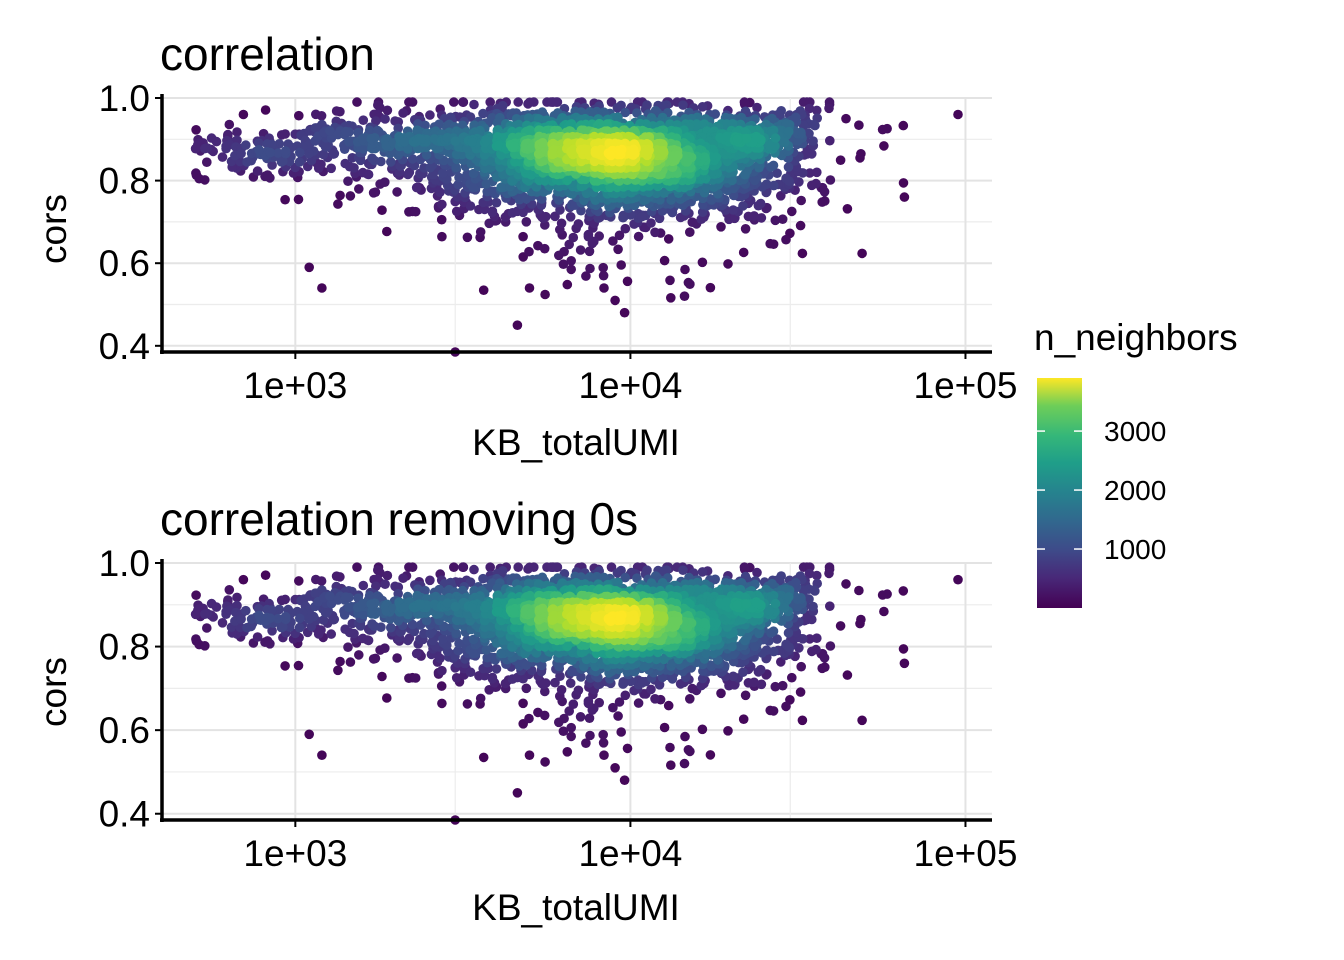 This screenshot has width=1344, height=960. I want to click on y-tick-label: 1.0, so click(124, 98).